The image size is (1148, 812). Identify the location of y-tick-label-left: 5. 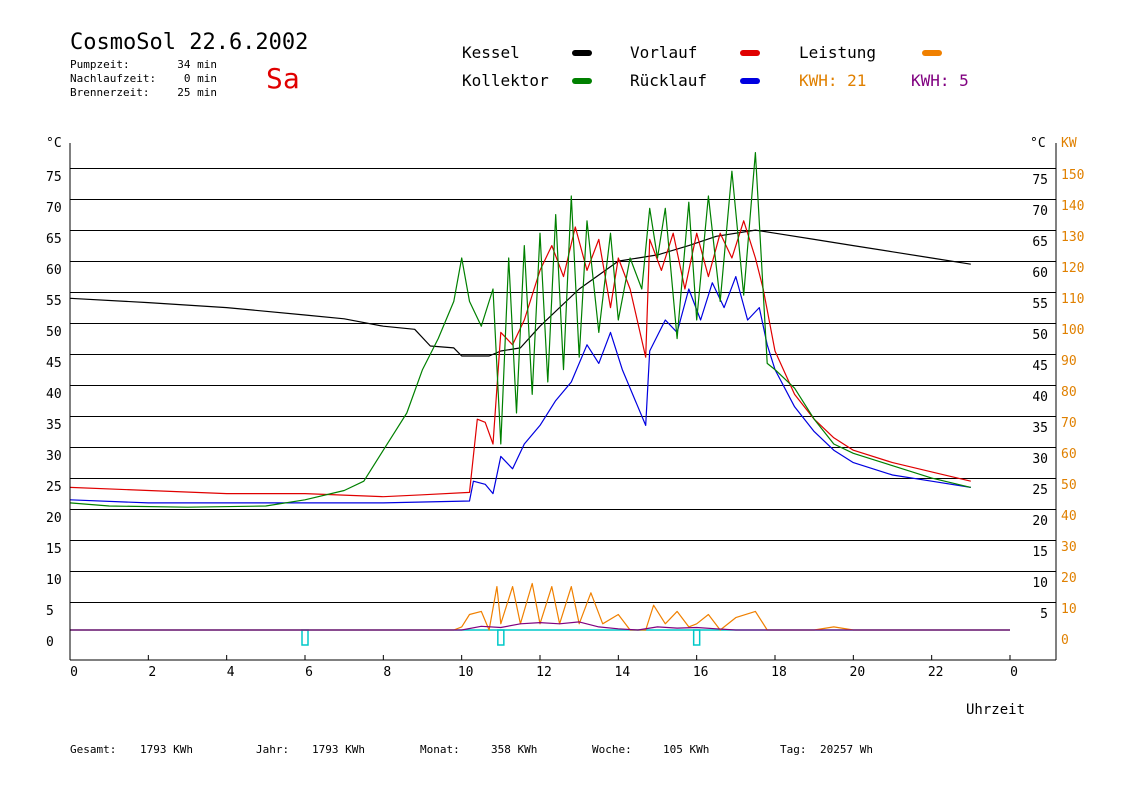
(50, 611).